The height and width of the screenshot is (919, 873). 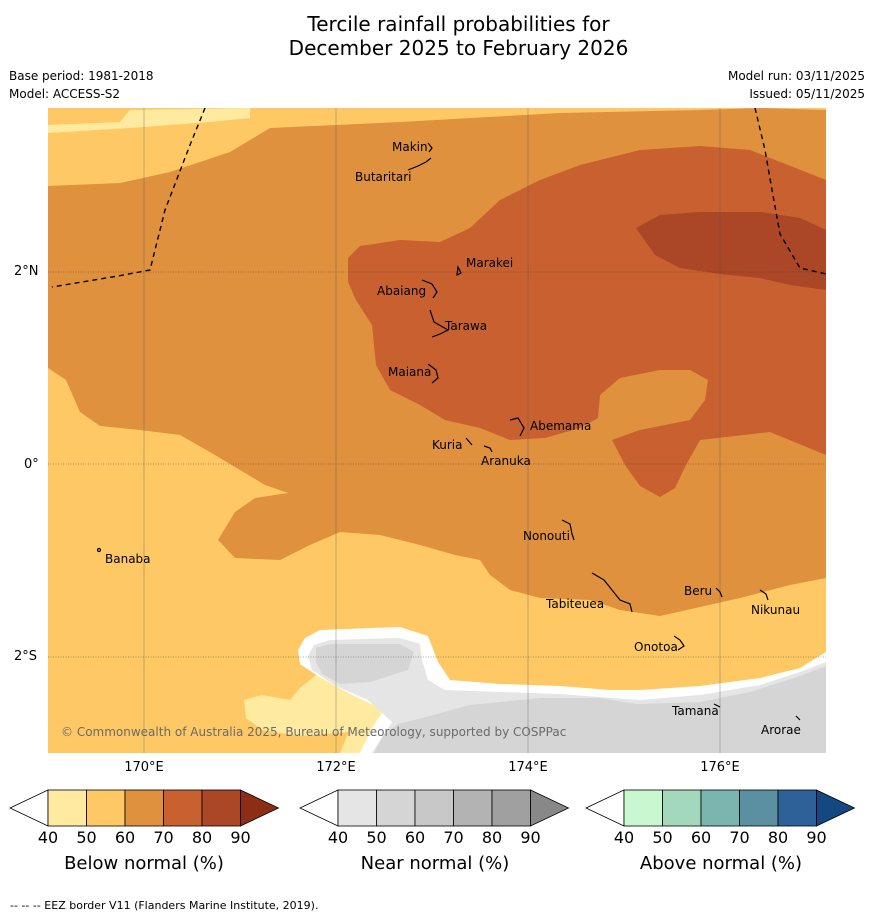 I want to click on colorbar-near, so click(x=434, y=808).